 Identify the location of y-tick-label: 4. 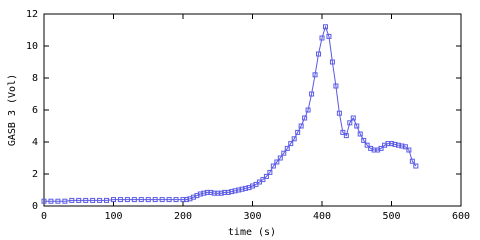
(35, 142).